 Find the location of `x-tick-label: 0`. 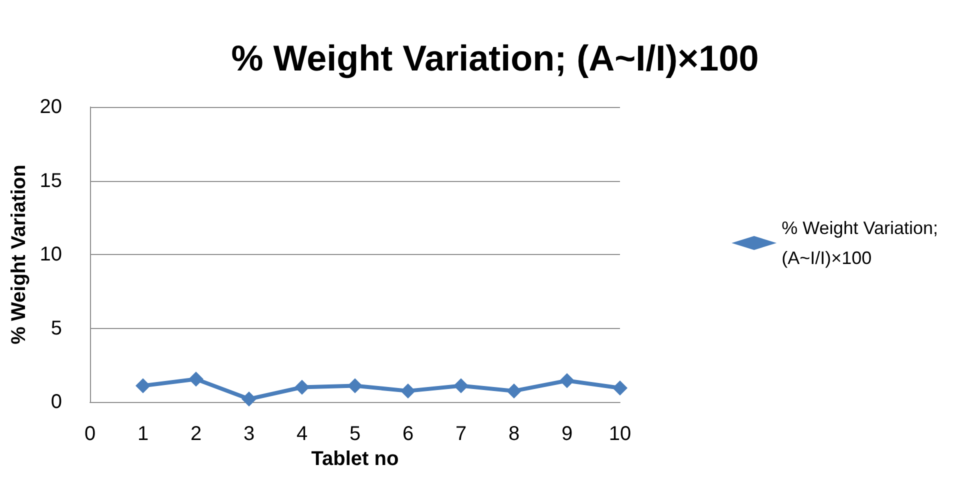

x-tick-label: 0 is located at coordinates (90, 434).